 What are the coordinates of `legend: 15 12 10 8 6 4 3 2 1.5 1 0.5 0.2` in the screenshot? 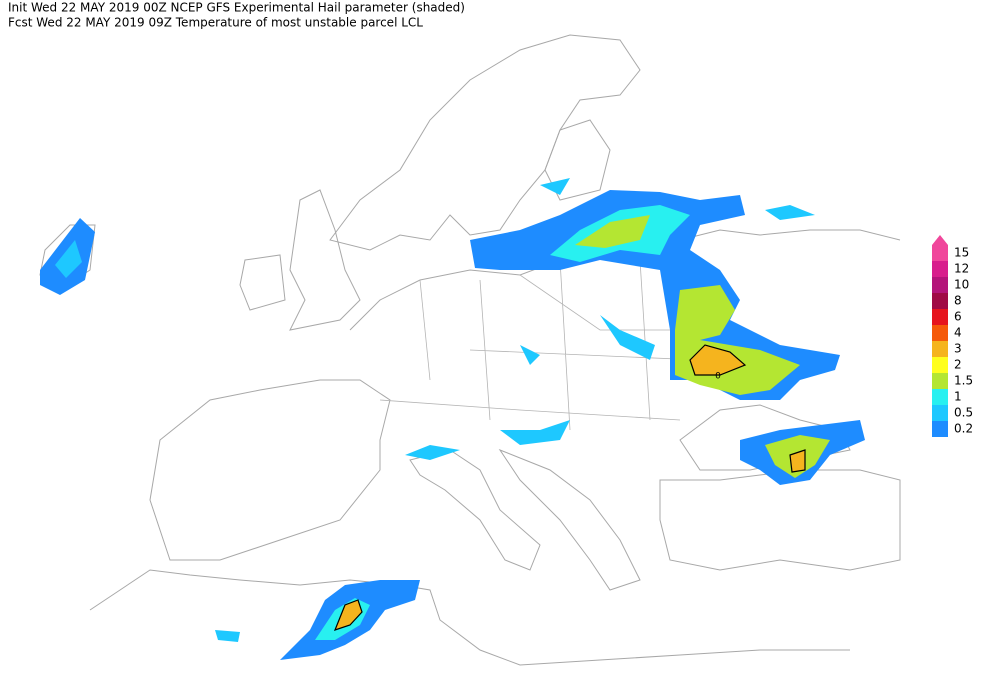 It's located at (952, 336).